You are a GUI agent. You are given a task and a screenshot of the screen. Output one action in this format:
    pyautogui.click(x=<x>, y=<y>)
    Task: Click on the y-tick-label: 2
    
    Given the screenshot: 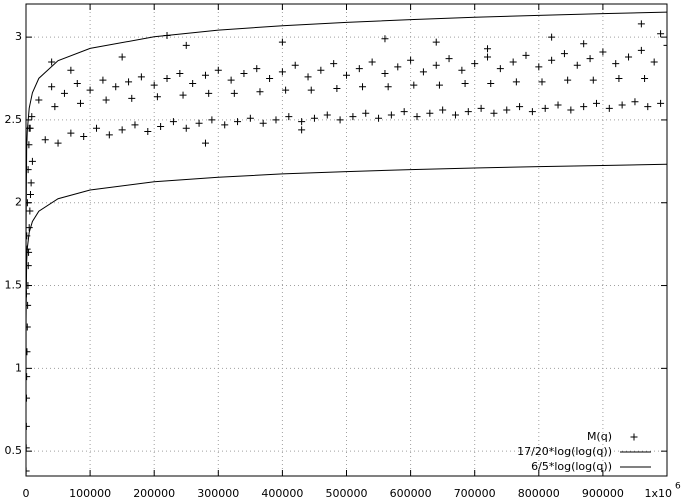 What is the action you would take?
    pyautogui.click(x=18, y=202)
    